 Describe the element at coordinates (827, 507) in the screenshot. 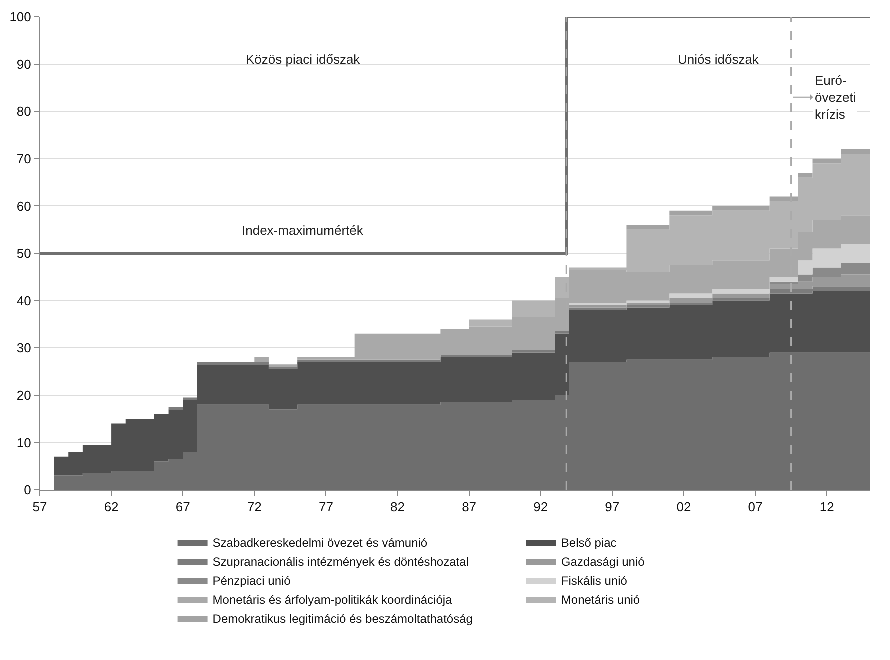

I see `x-tick-label: 12` at that location.